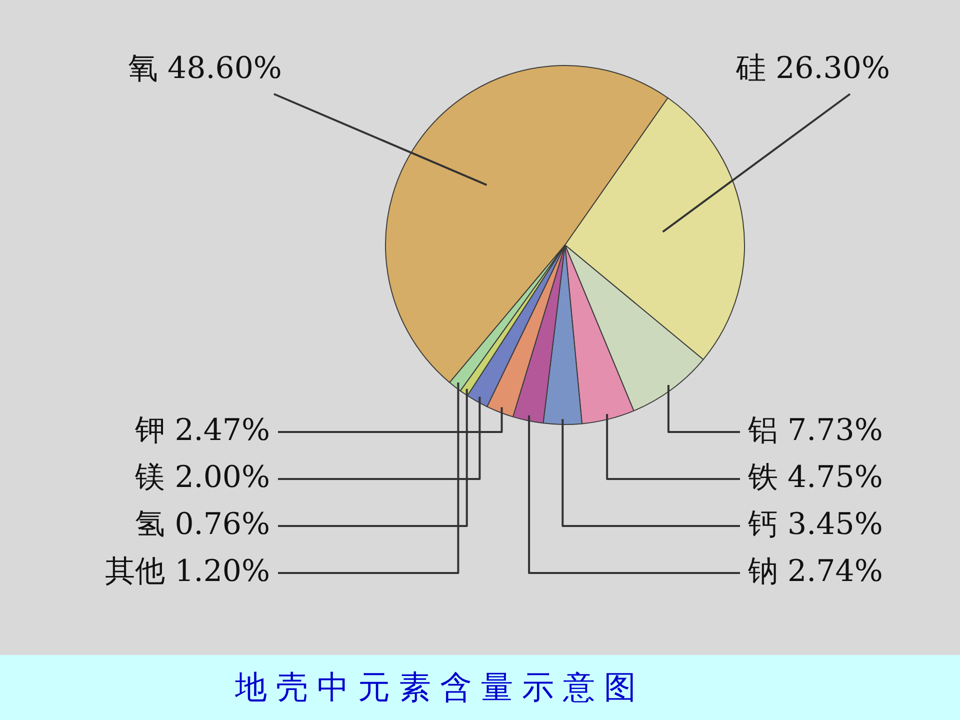  I want to click on text: 地壳中元素含量示意图, so click(440, 687).